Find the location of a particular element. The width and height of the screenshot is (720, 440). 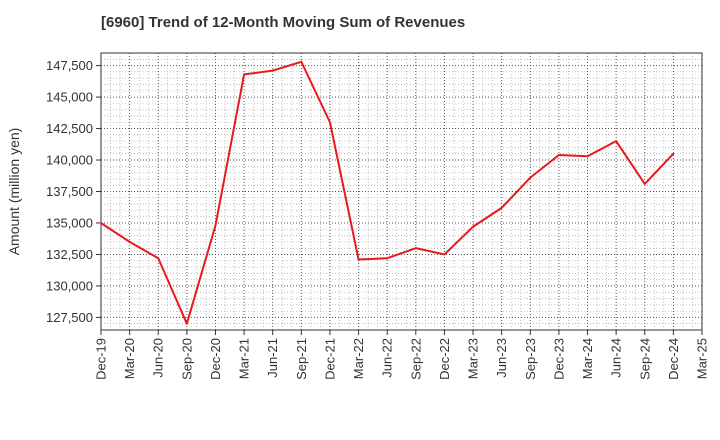

x-tick-label: Dec-20 is located at coordinates (215, 359).